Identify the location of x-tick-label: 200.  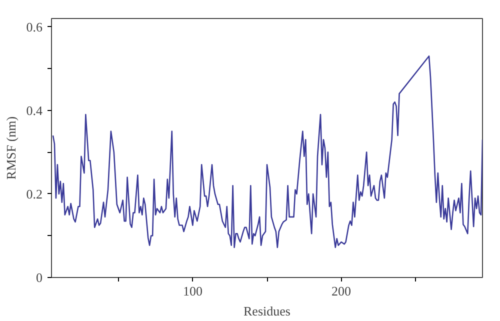
(342, 291).